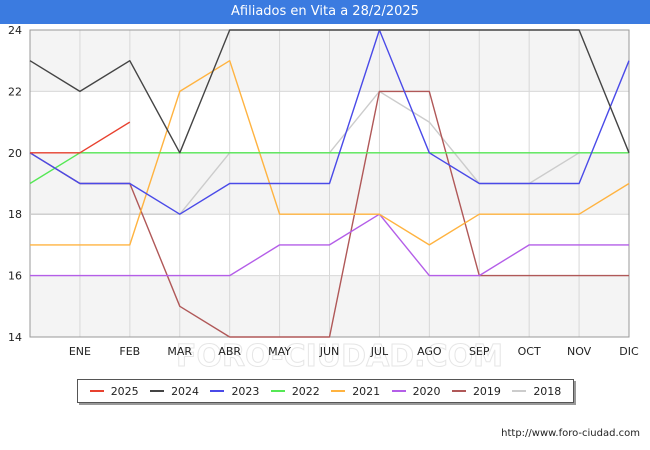 The height and width of the screenshot is (450, 650). I want to click on x-tick-label: ABR, so click(229, 351).